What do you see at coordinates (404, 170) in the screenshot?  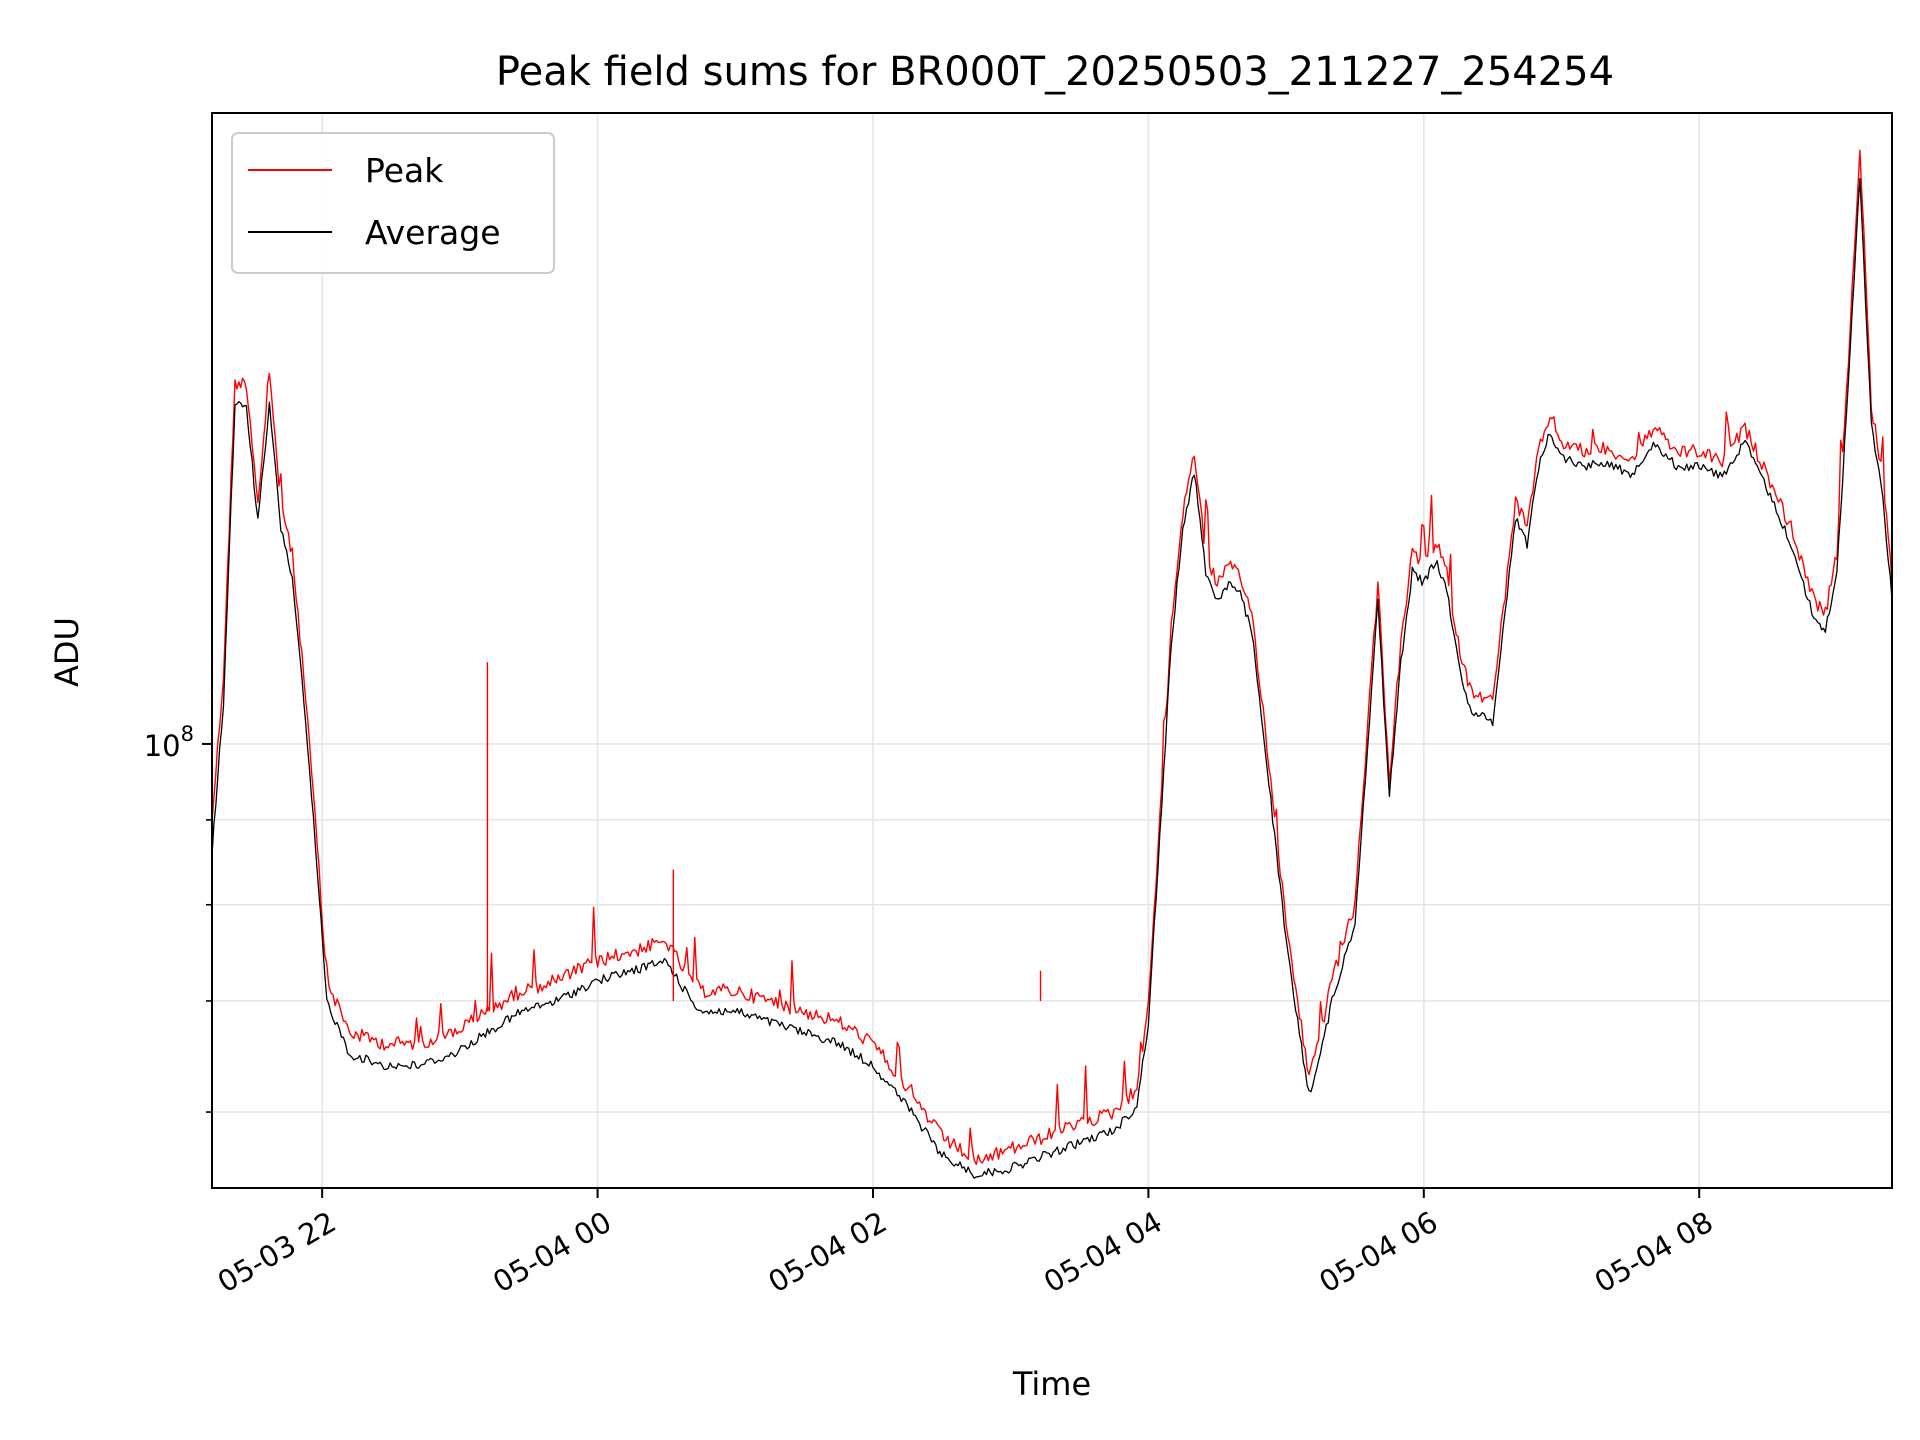 I see `legend-label-peak: Peak` at bounding box center [404, 170].